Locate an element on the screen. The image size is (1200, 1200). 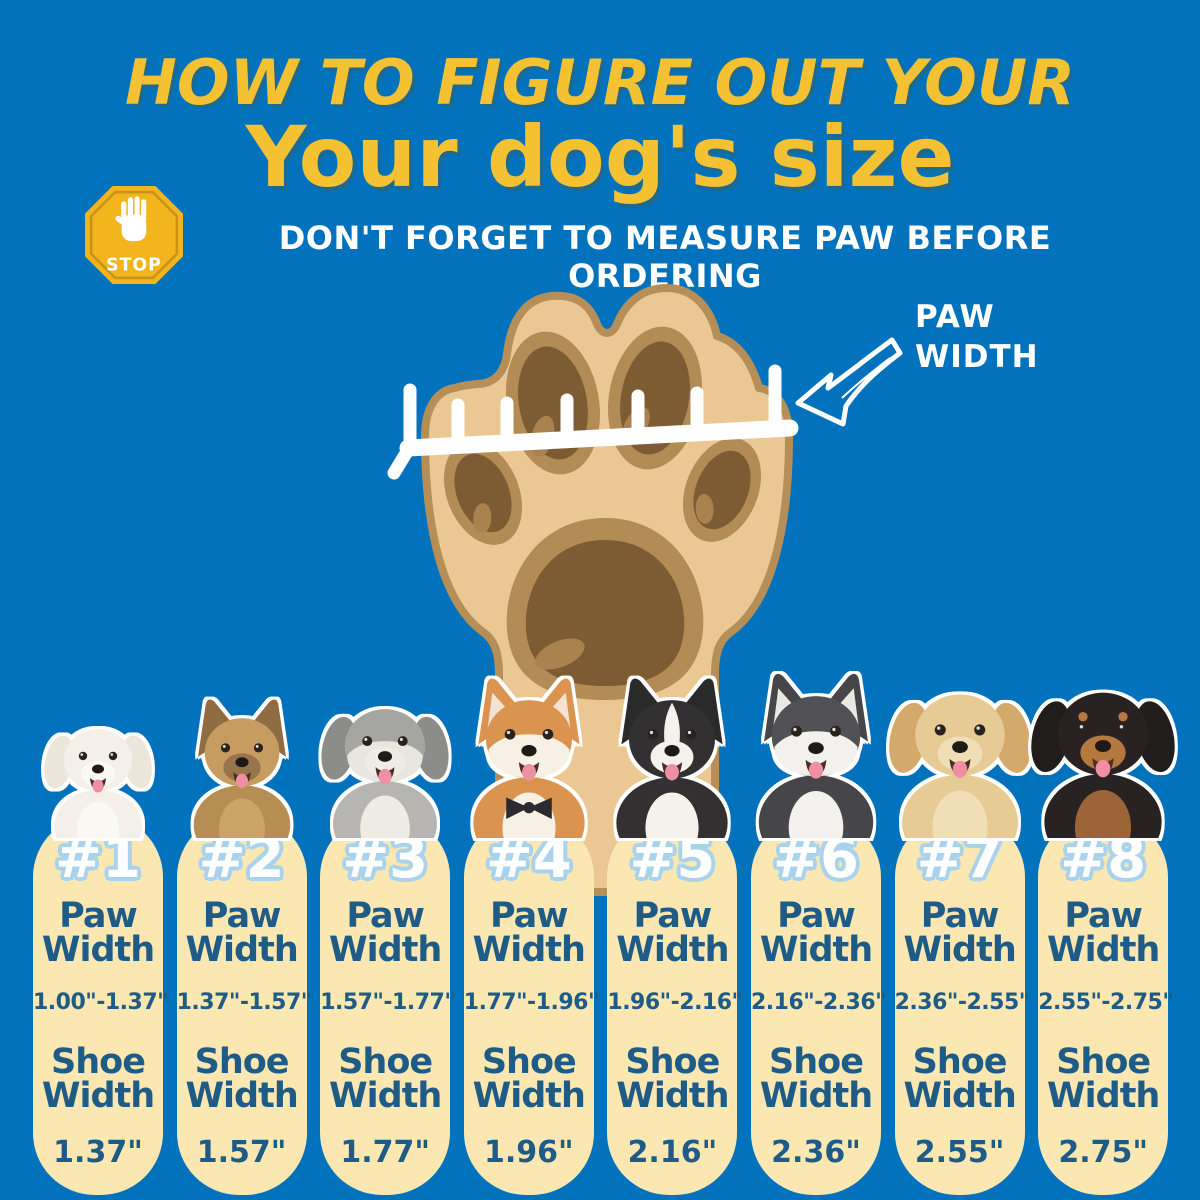
shoe-width-value: 1.37" is located at coordinates (98, 1153).